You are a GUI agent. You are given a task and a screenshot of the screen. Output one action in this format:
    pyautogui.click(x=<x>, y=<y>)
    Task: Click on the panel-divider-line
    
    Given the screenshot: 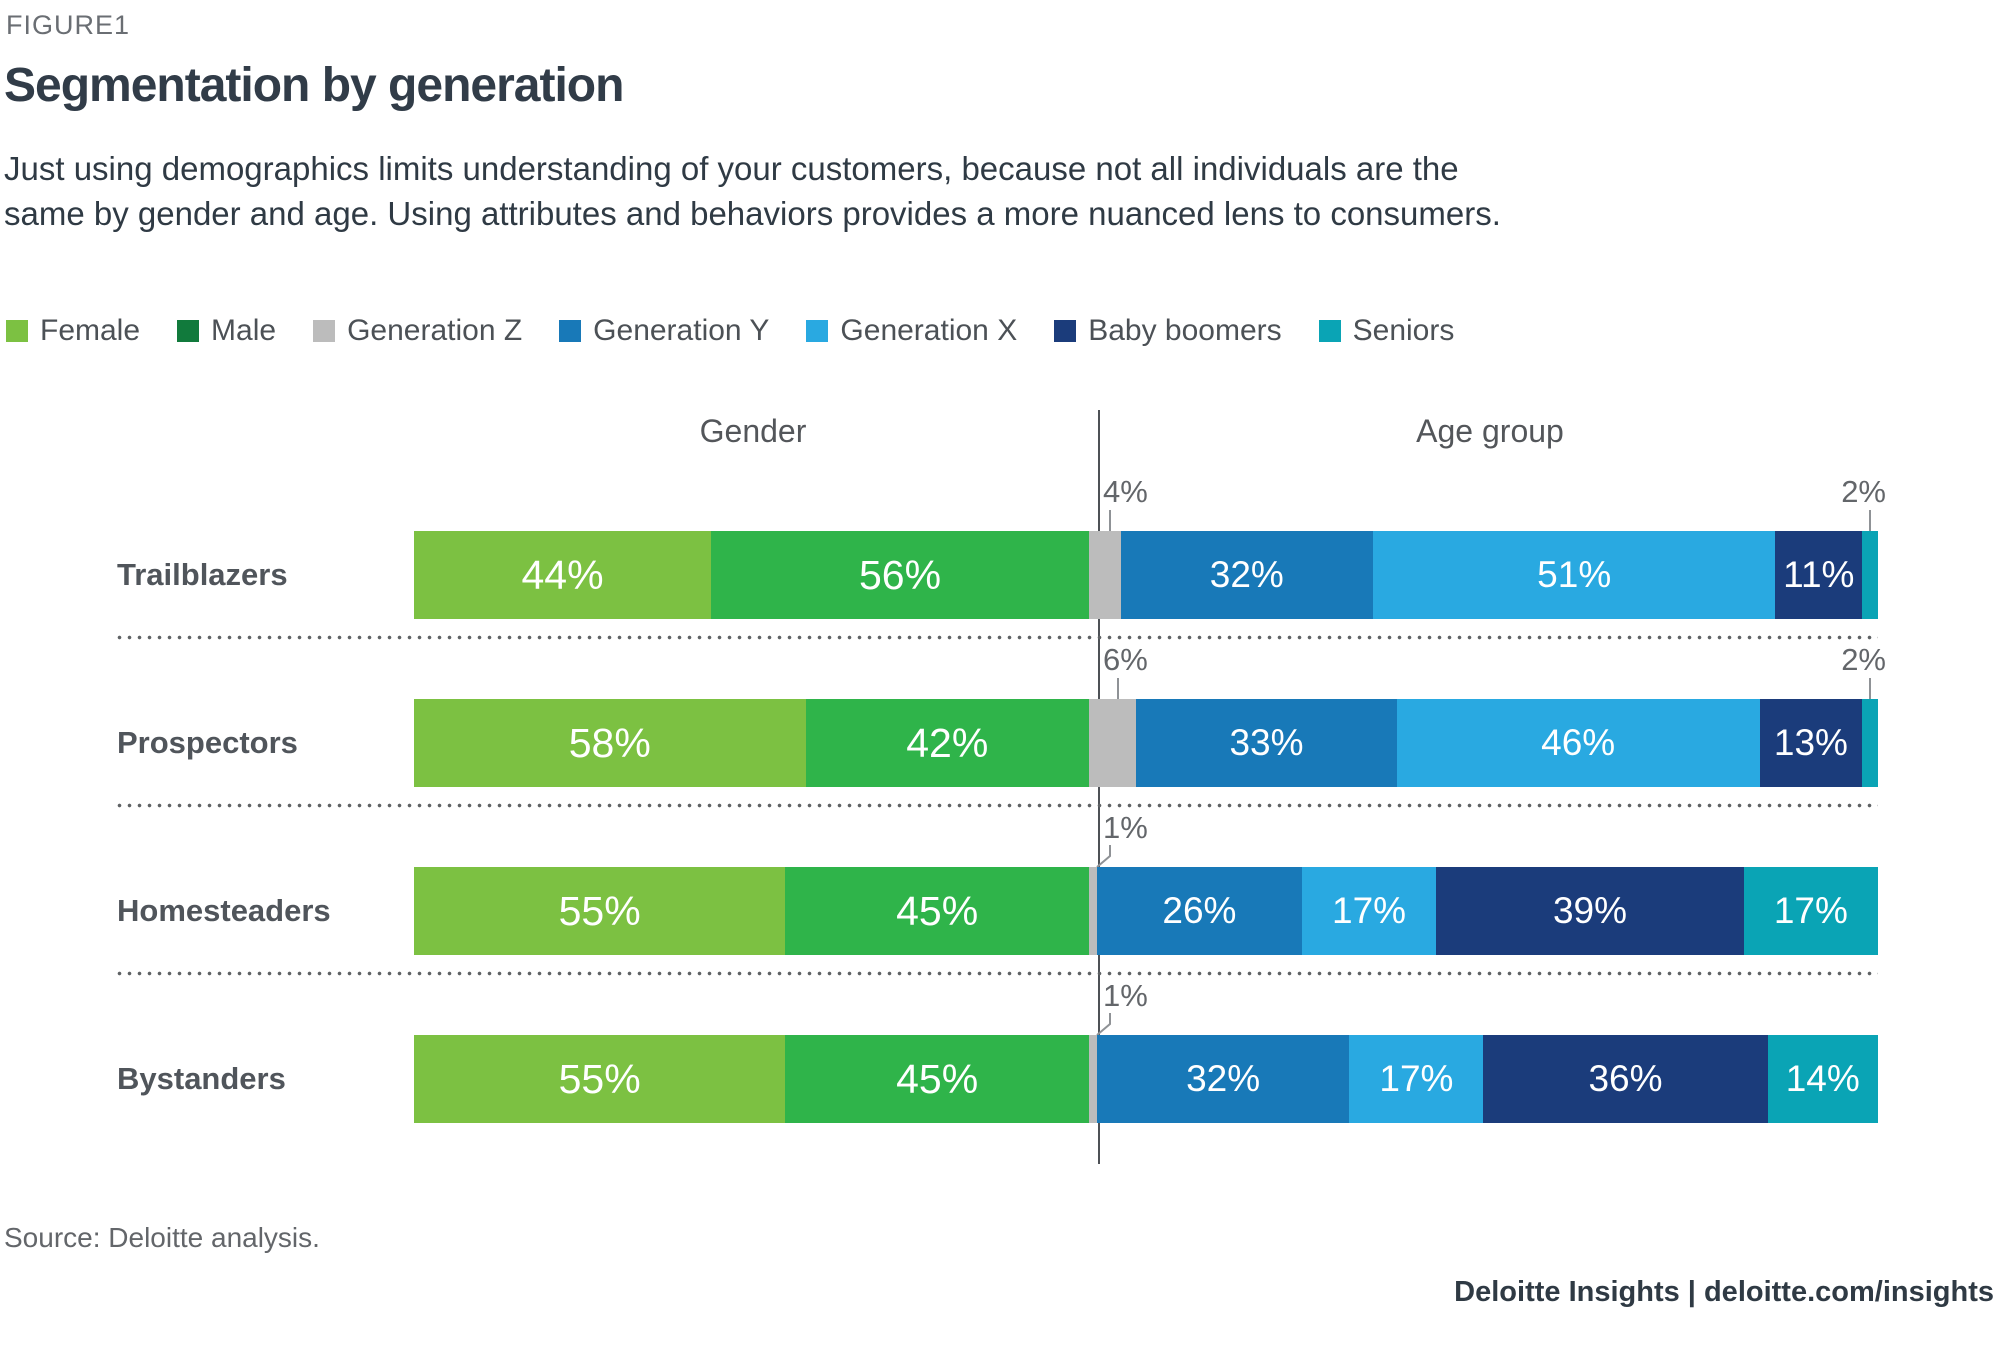 What is the action you would take?
    pyautogui.click(x=1099, y=787)
    